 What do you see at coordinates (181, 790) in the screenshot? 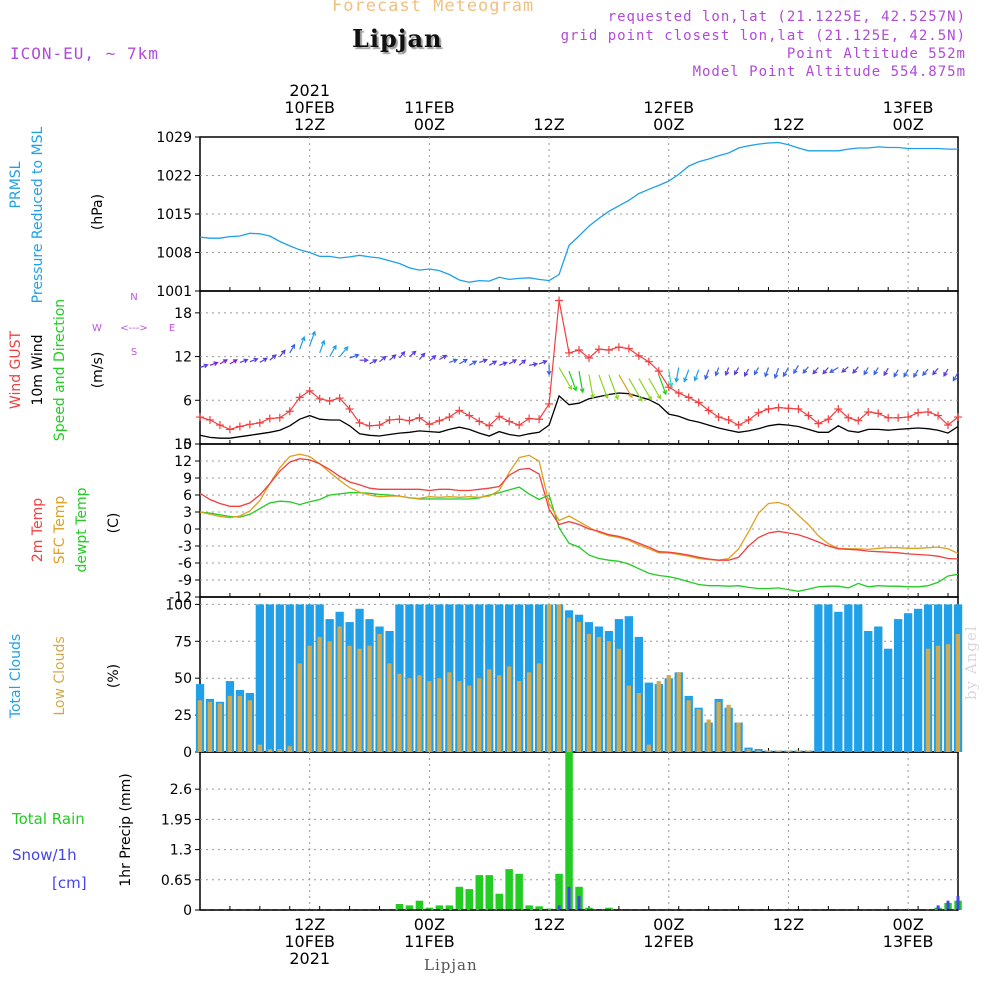
I see `ytick-label-4-2.6: 2.6` at bounding box center [181, 790].